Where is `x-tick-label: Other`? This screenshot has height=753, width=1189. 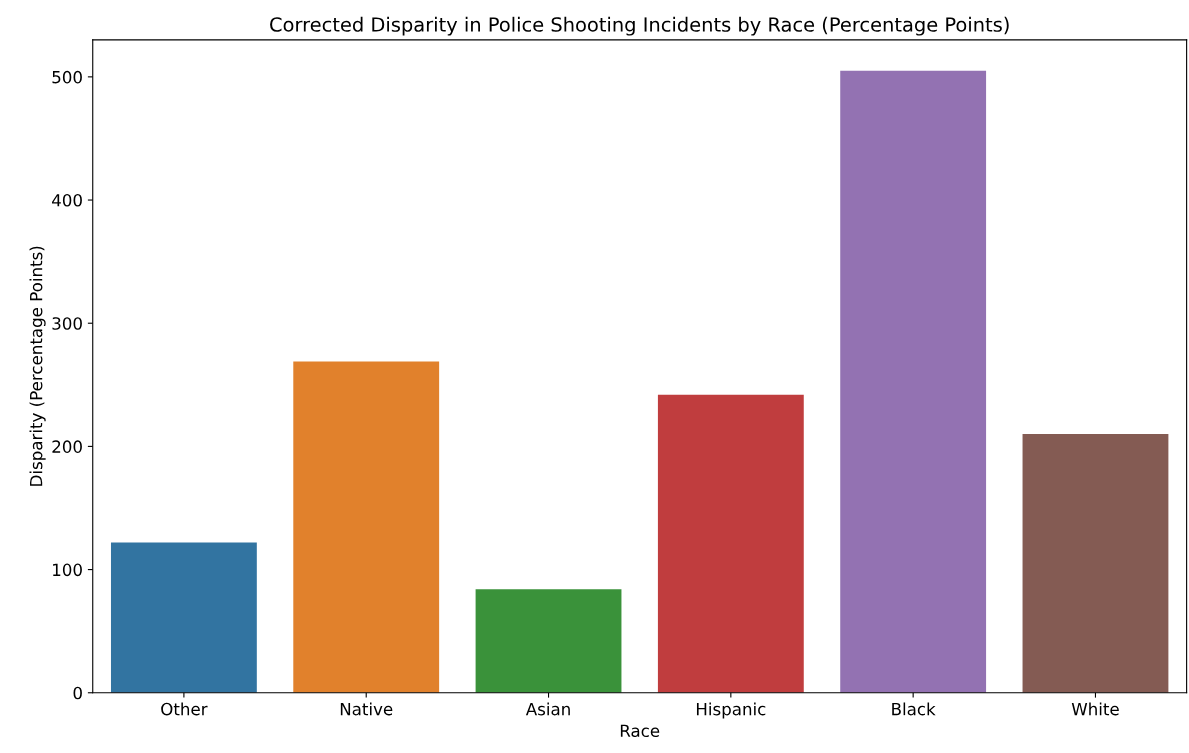
x-tick-label: Other is located at coordinates (184, 709).